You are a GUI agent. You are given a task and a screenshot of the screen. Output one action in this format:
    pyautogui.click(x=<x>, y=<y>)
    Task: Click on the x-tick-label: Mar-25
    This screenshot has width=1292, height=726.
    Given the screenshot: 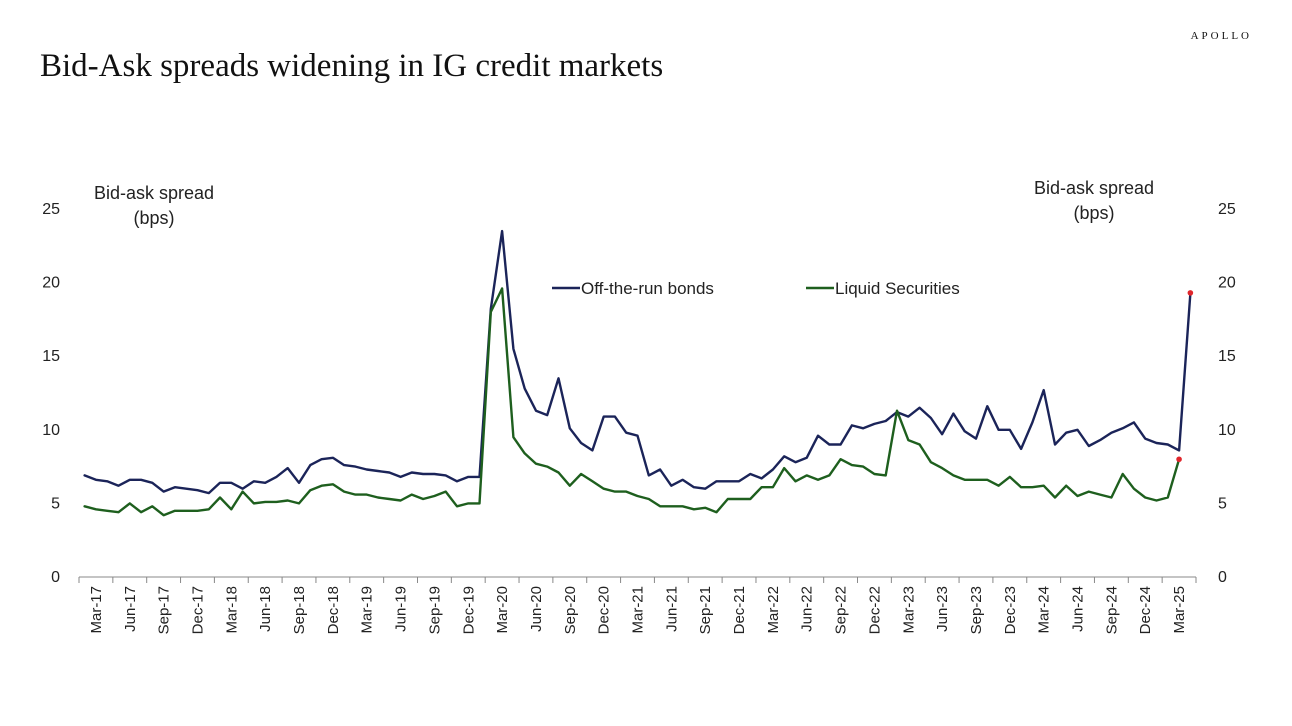 What is the action you would take?
    pyautogui.click(x=1179, y=610)
    